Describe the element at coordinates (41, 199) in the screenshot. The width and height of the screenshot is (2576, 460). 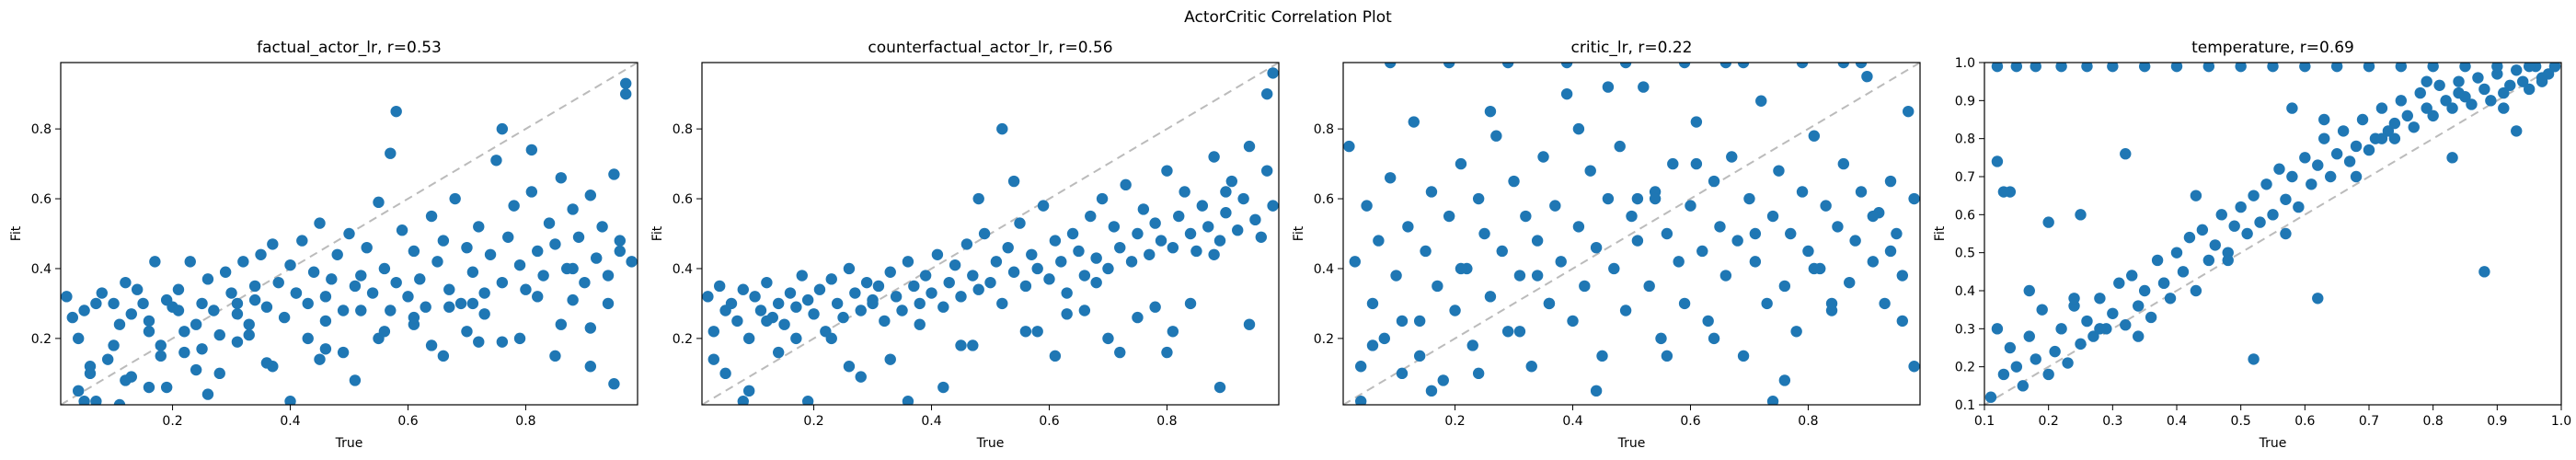
I see `y-tick-label: 0.6` at that location.